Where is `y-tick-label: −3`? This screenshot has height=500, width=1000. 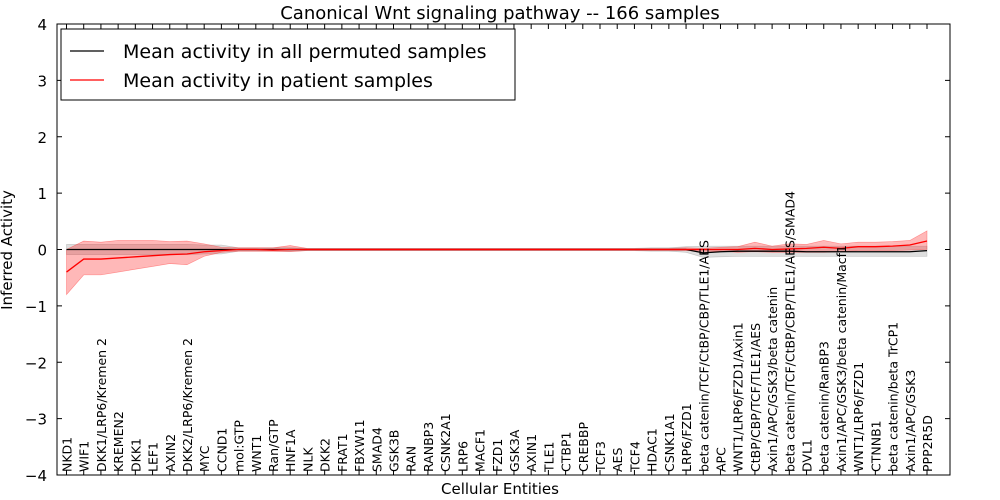 y-tick-label: −3 is located at coordinates (36, 420).